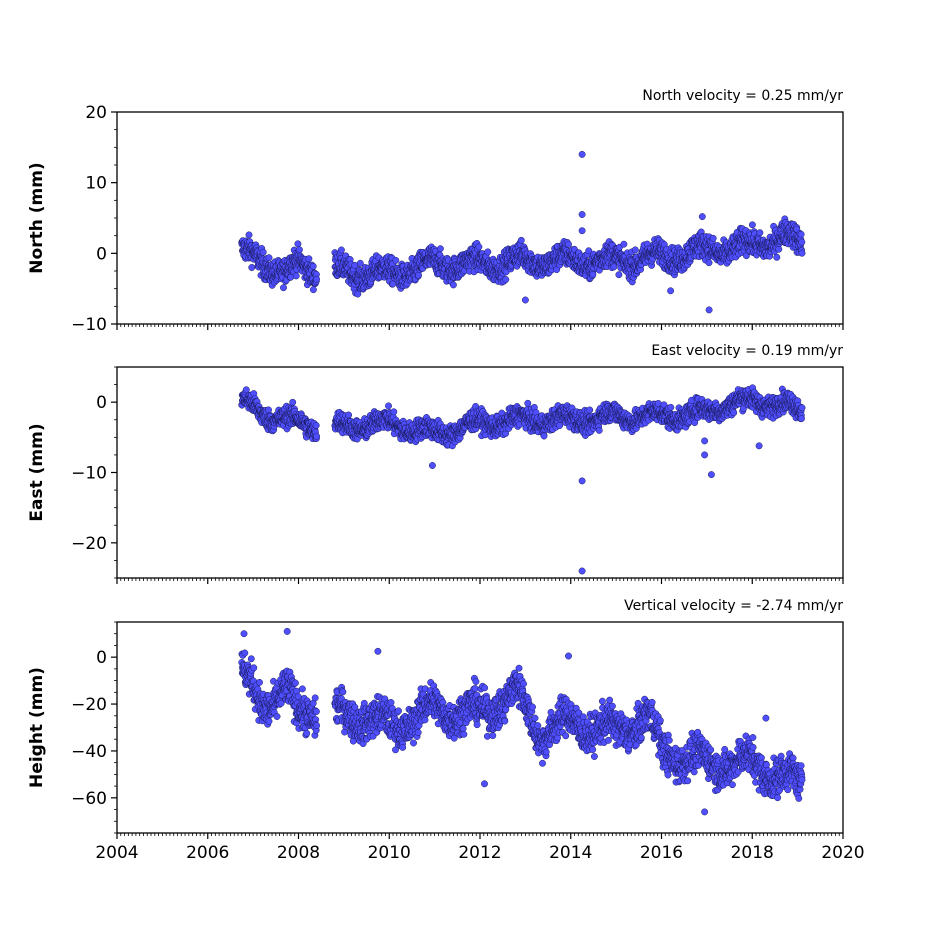 The width and height of the screenshot is (937, 937). I want to click on north-y-tick-label: 20, so click(96, 113).